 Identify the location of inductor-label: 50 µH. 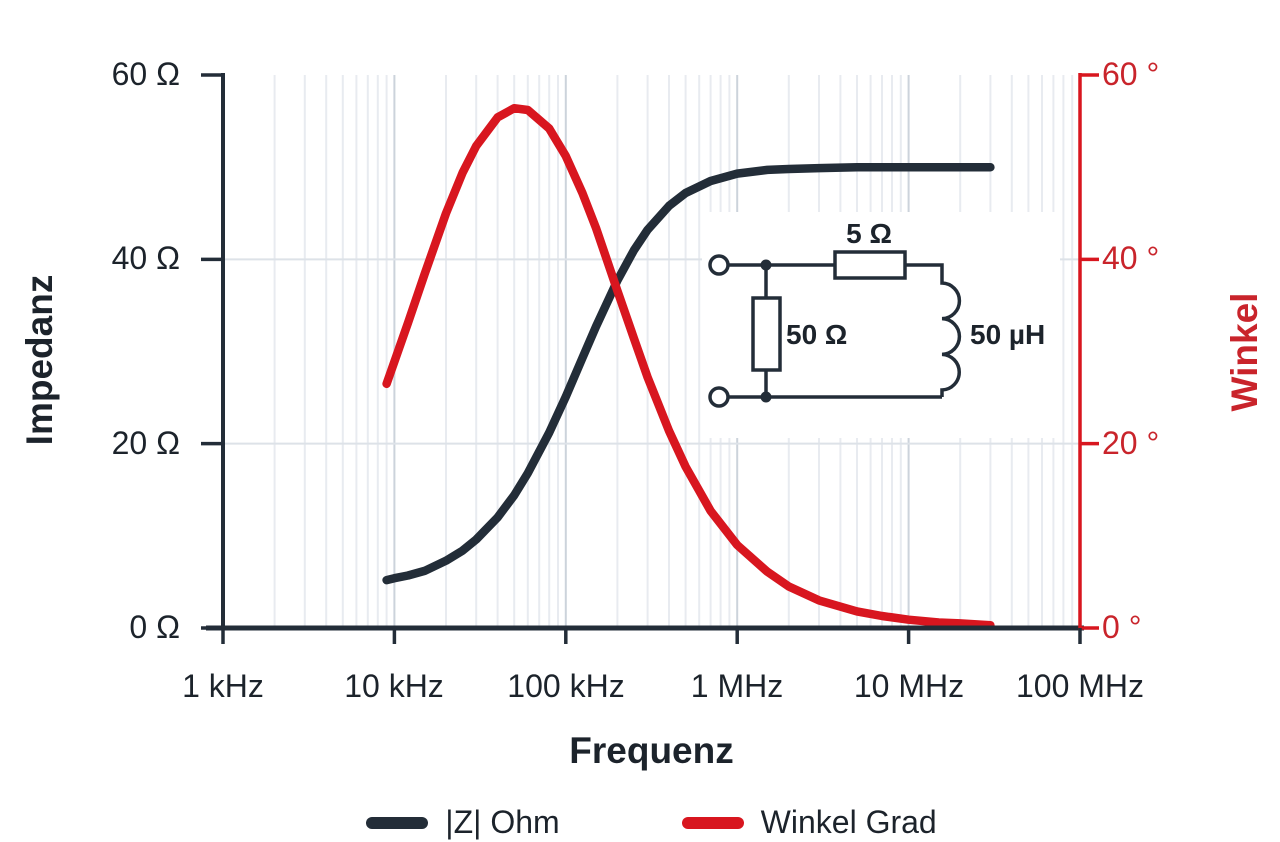
(1007, 334).